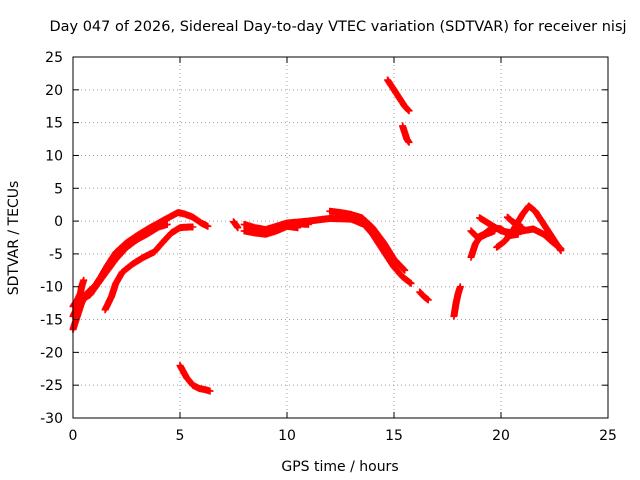 The image size is (640, 480). What do you see at coordinates (54, 58) in the screenshot?
I see `y-tick-label: 25` at bounding box center [54, 58].